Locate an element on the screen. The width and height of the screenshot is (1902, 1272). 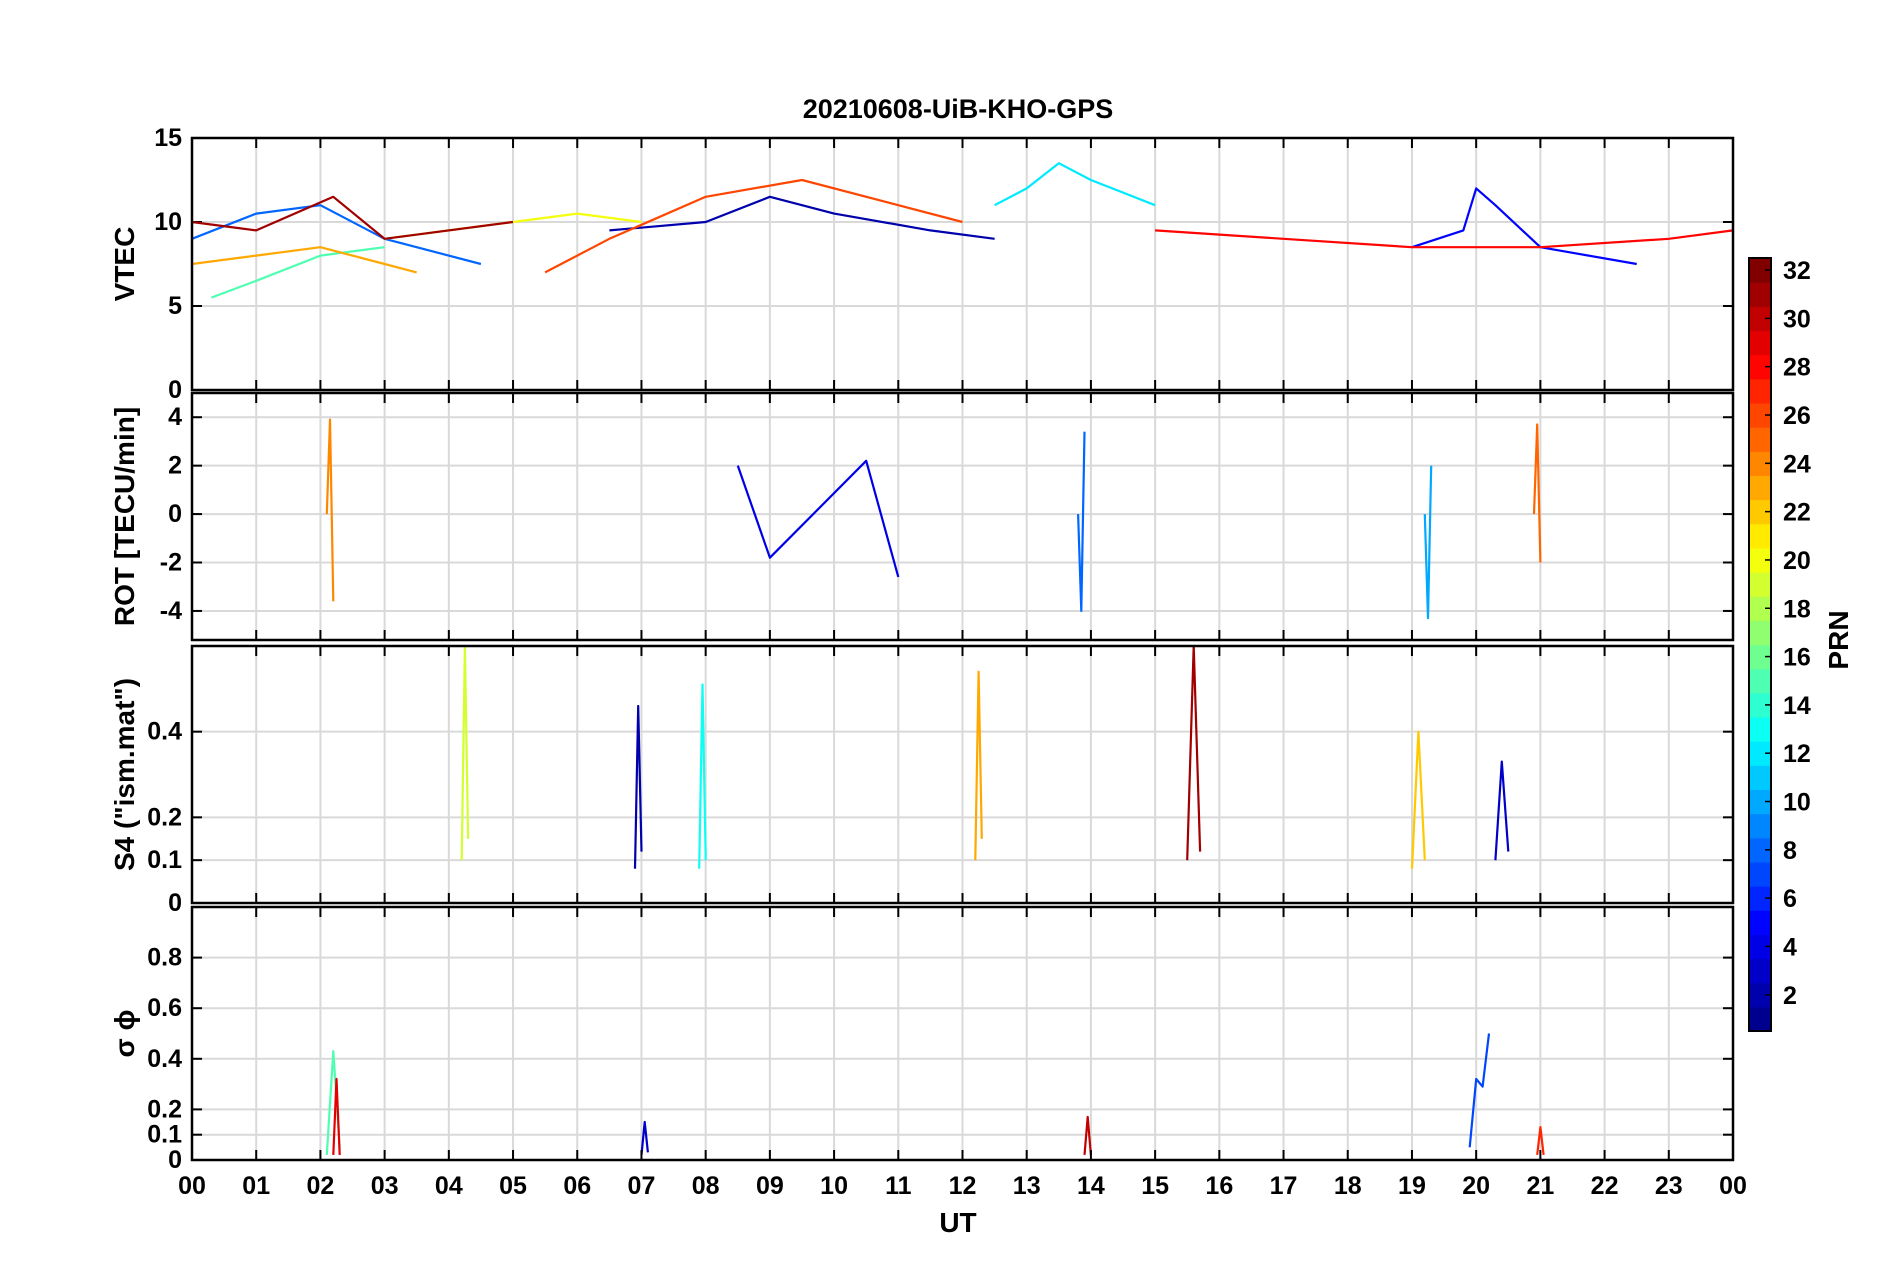
y-tick-label: 2 is located at coordinates (175, 466).